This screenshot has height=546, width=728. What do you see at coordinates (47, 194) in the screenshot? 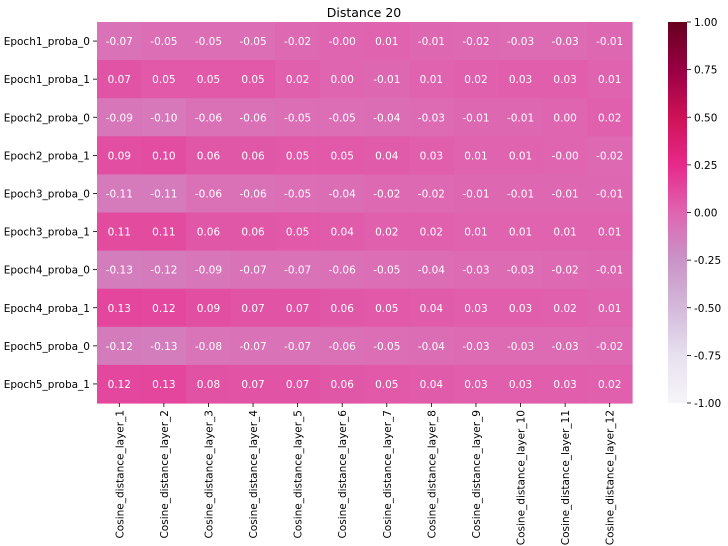
I see `row-tick-label: Epoch3_proba_0` at bounding box center [47, 194].